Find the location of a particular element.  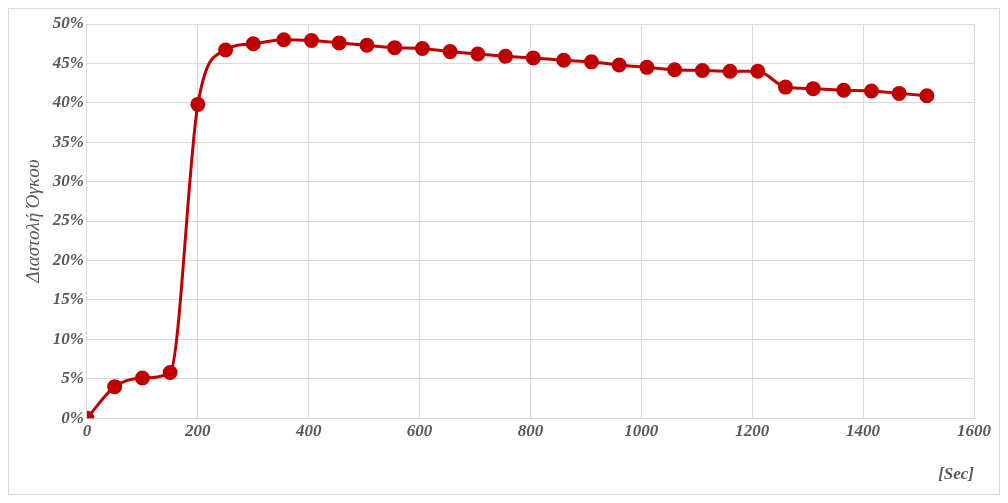

y-tick-label: 40% is located at coordinates (67, 102).